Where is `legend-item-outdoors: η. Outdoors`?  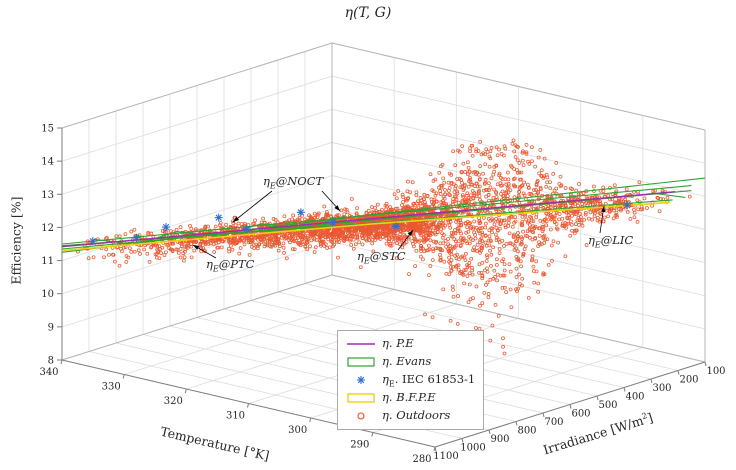
legend-item-outdoors: η. Outdoors is located at coordinates (410, 416).